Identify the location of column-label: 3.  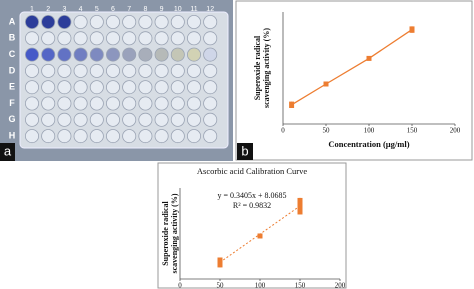
(64, 9).